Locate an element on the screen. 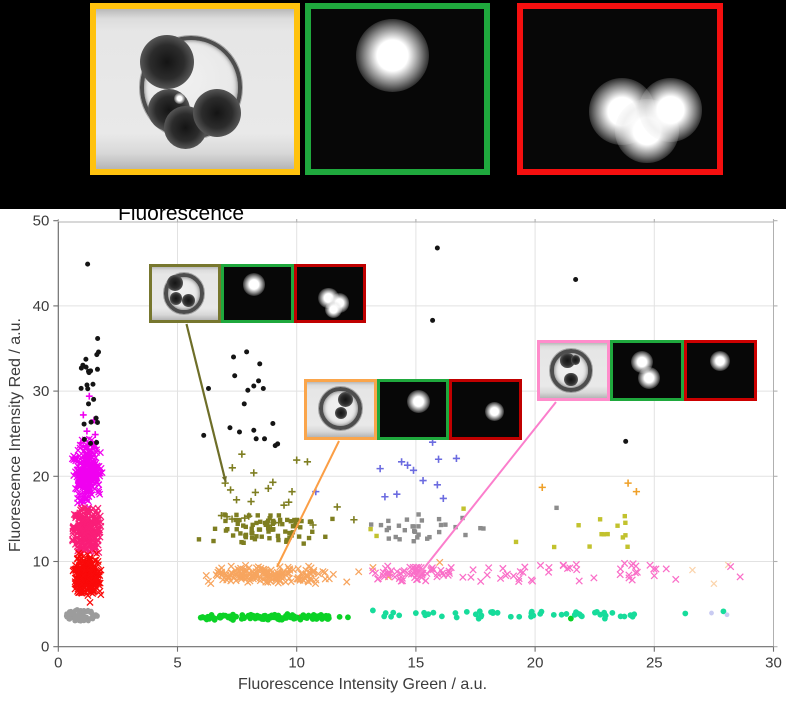  inset-pink-triplet is located at coordinates (647, 370).